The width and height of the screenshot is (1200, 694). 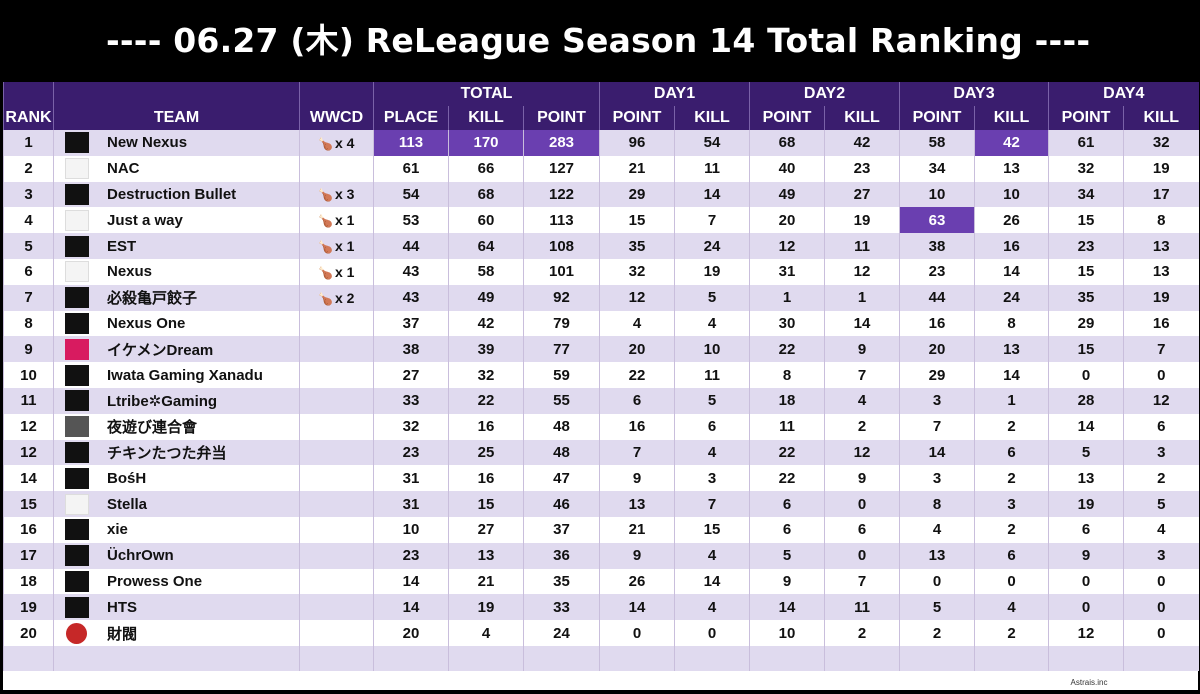 I want to click on d2p-cell: 22, so click(x=787, y=478).